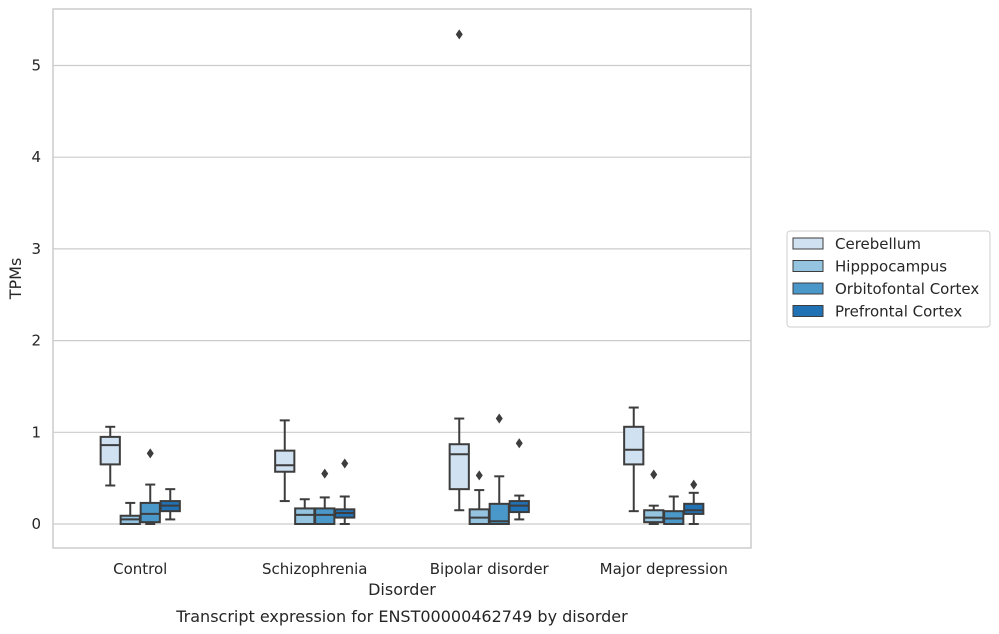 This screenshot has width=999, height=634. Describe the element at coordinates (808, 288) in the screenshot. I see `legend-swatch-orbitofontal-cortex` at that location.